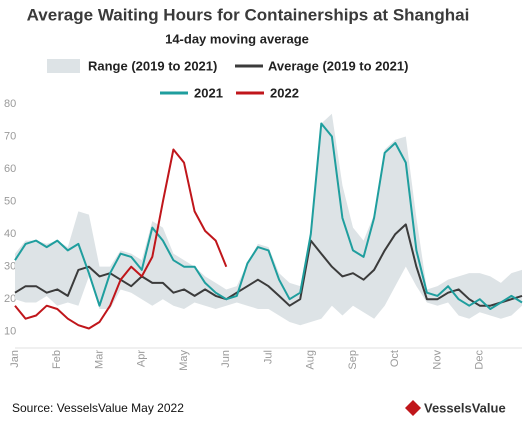  I want to click on x-tick-label: Jan, so click(15, 359).